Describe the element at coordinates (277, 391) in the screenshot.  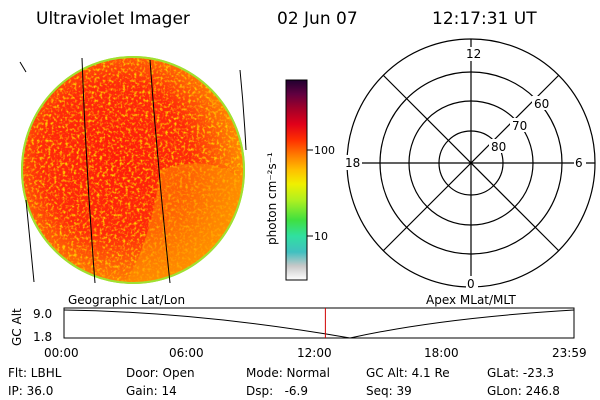
I see `status-dsp: Dsp: -6.9` at that location.